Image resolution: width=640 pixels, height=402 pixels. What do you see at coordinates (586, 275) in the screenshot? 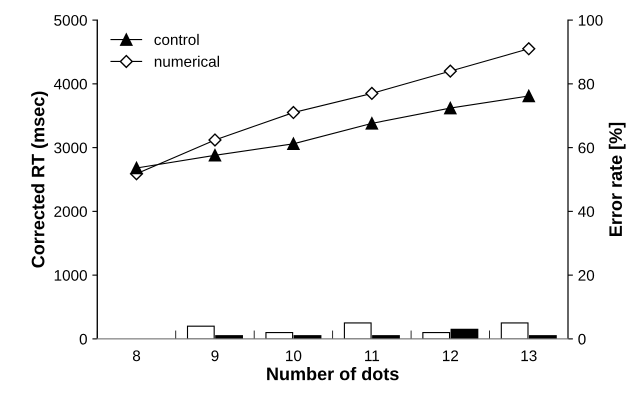
I see `y2-tick-label: 20` at bounding box center [586, 275].